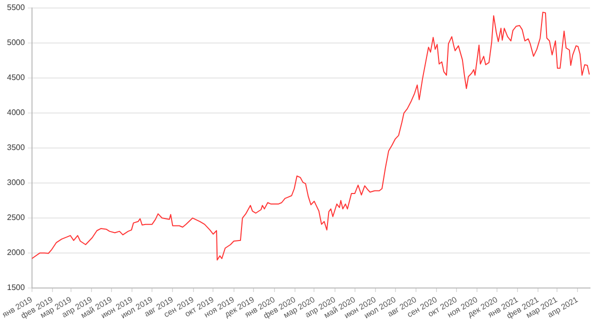 The height and width of the screenshot is (326, 600). Describe the element at coordinates (16, 287) in the screenshot. I see `y-tick-label: 1500` at that location.